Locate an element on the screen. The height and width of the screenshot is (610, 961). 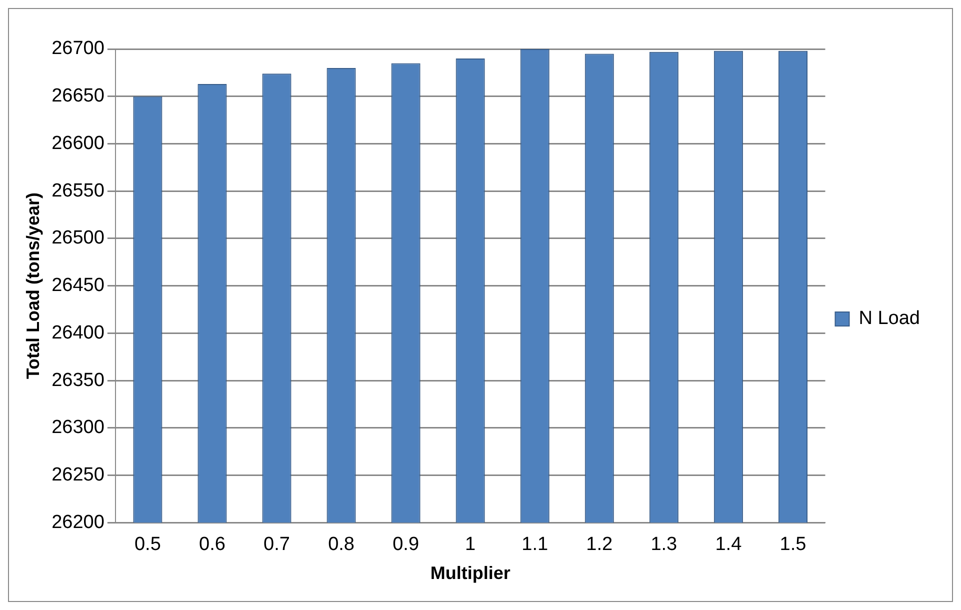
y-tick-label: 26350 is located at coordinates (78, 380).